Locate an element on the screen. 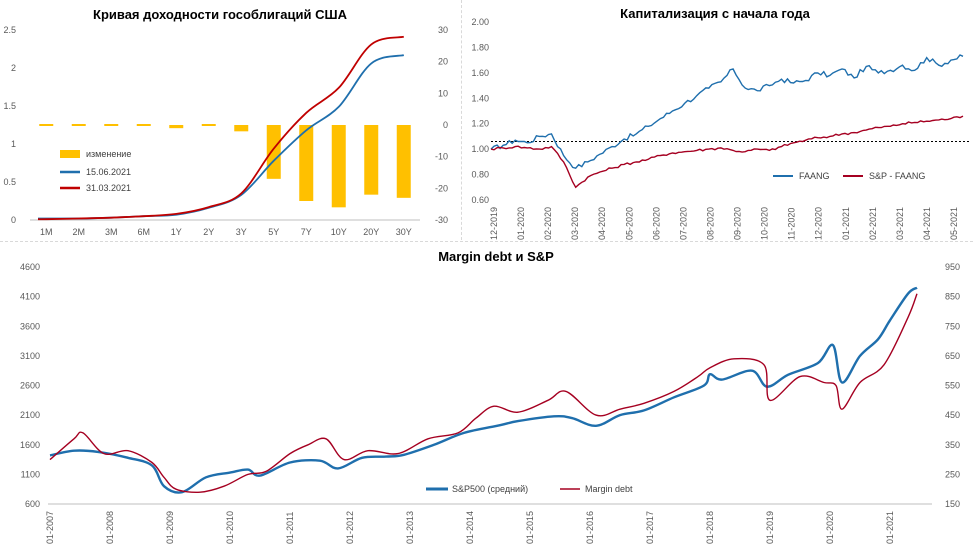 Image resolution: width=973 pixels, height=552 pixels. y-tick-label: 0 is located at coordinates (13, 220).